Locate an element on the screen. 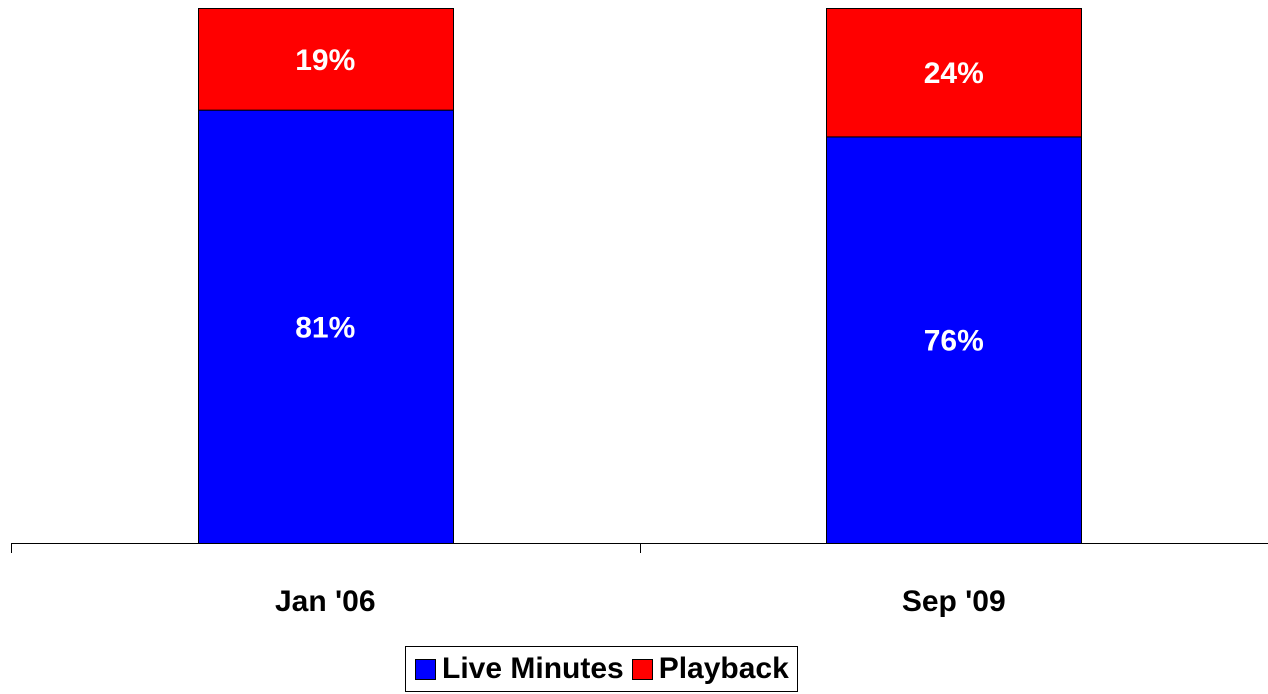 This screenshot has width=1268, height=694. legend-item-playback: Playback is located at coordinates (710, 668).